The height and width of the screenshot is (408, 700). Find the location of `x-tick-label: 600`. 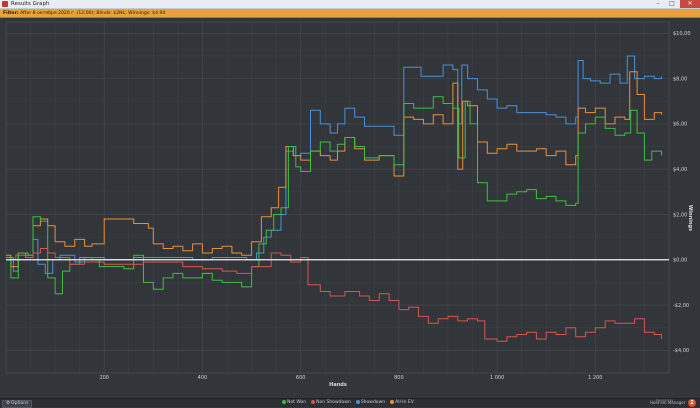

x-tick-label: 600 is located at coordinates (301, 378).